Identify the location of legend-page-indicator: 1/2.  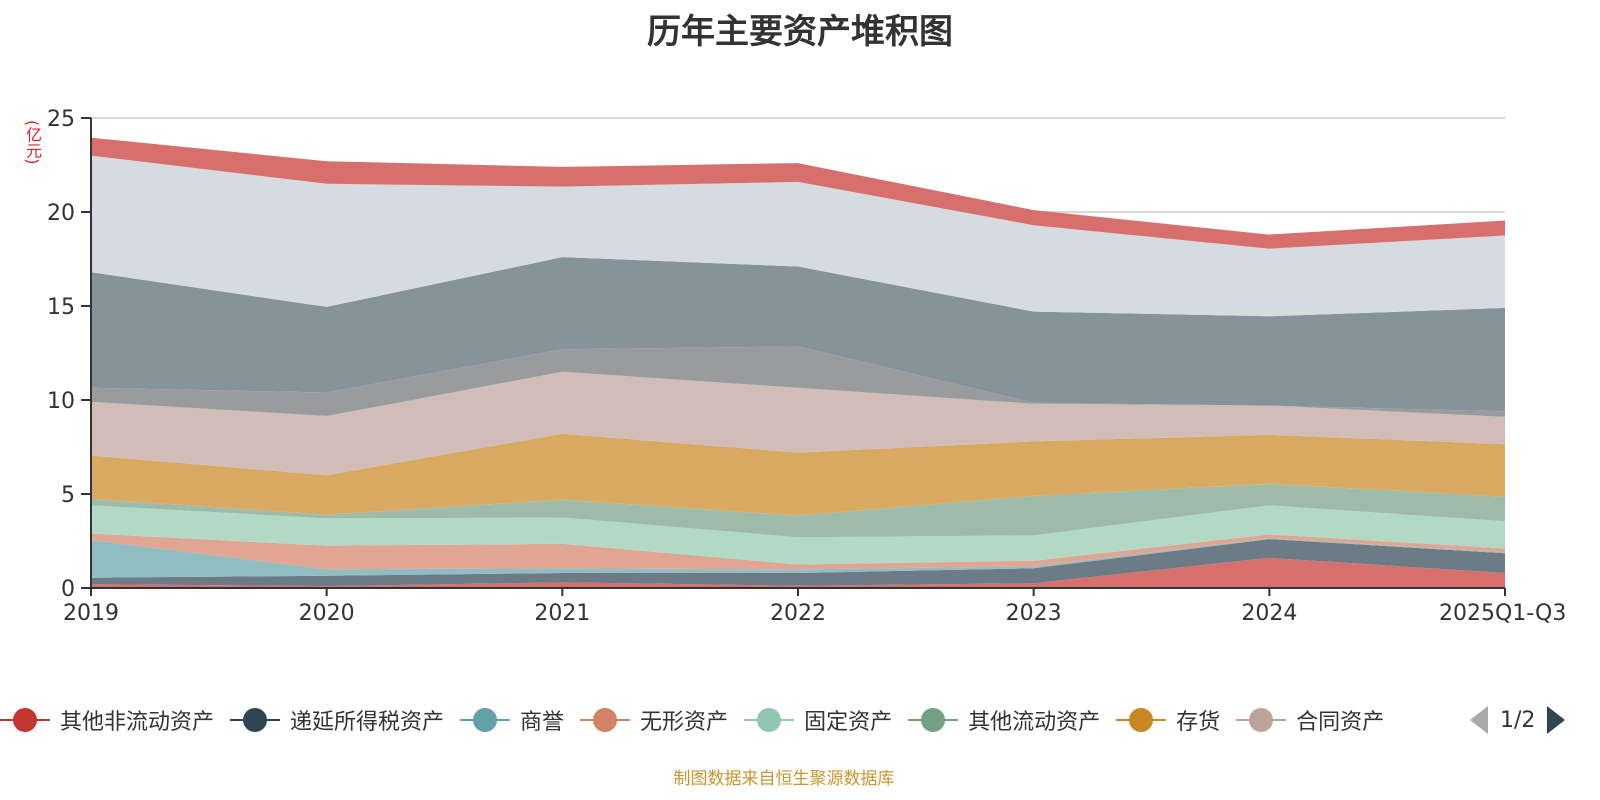
(1518, 720).